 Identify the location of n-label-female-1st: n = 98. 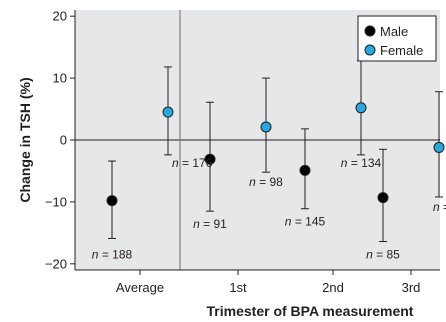
(266, 182).